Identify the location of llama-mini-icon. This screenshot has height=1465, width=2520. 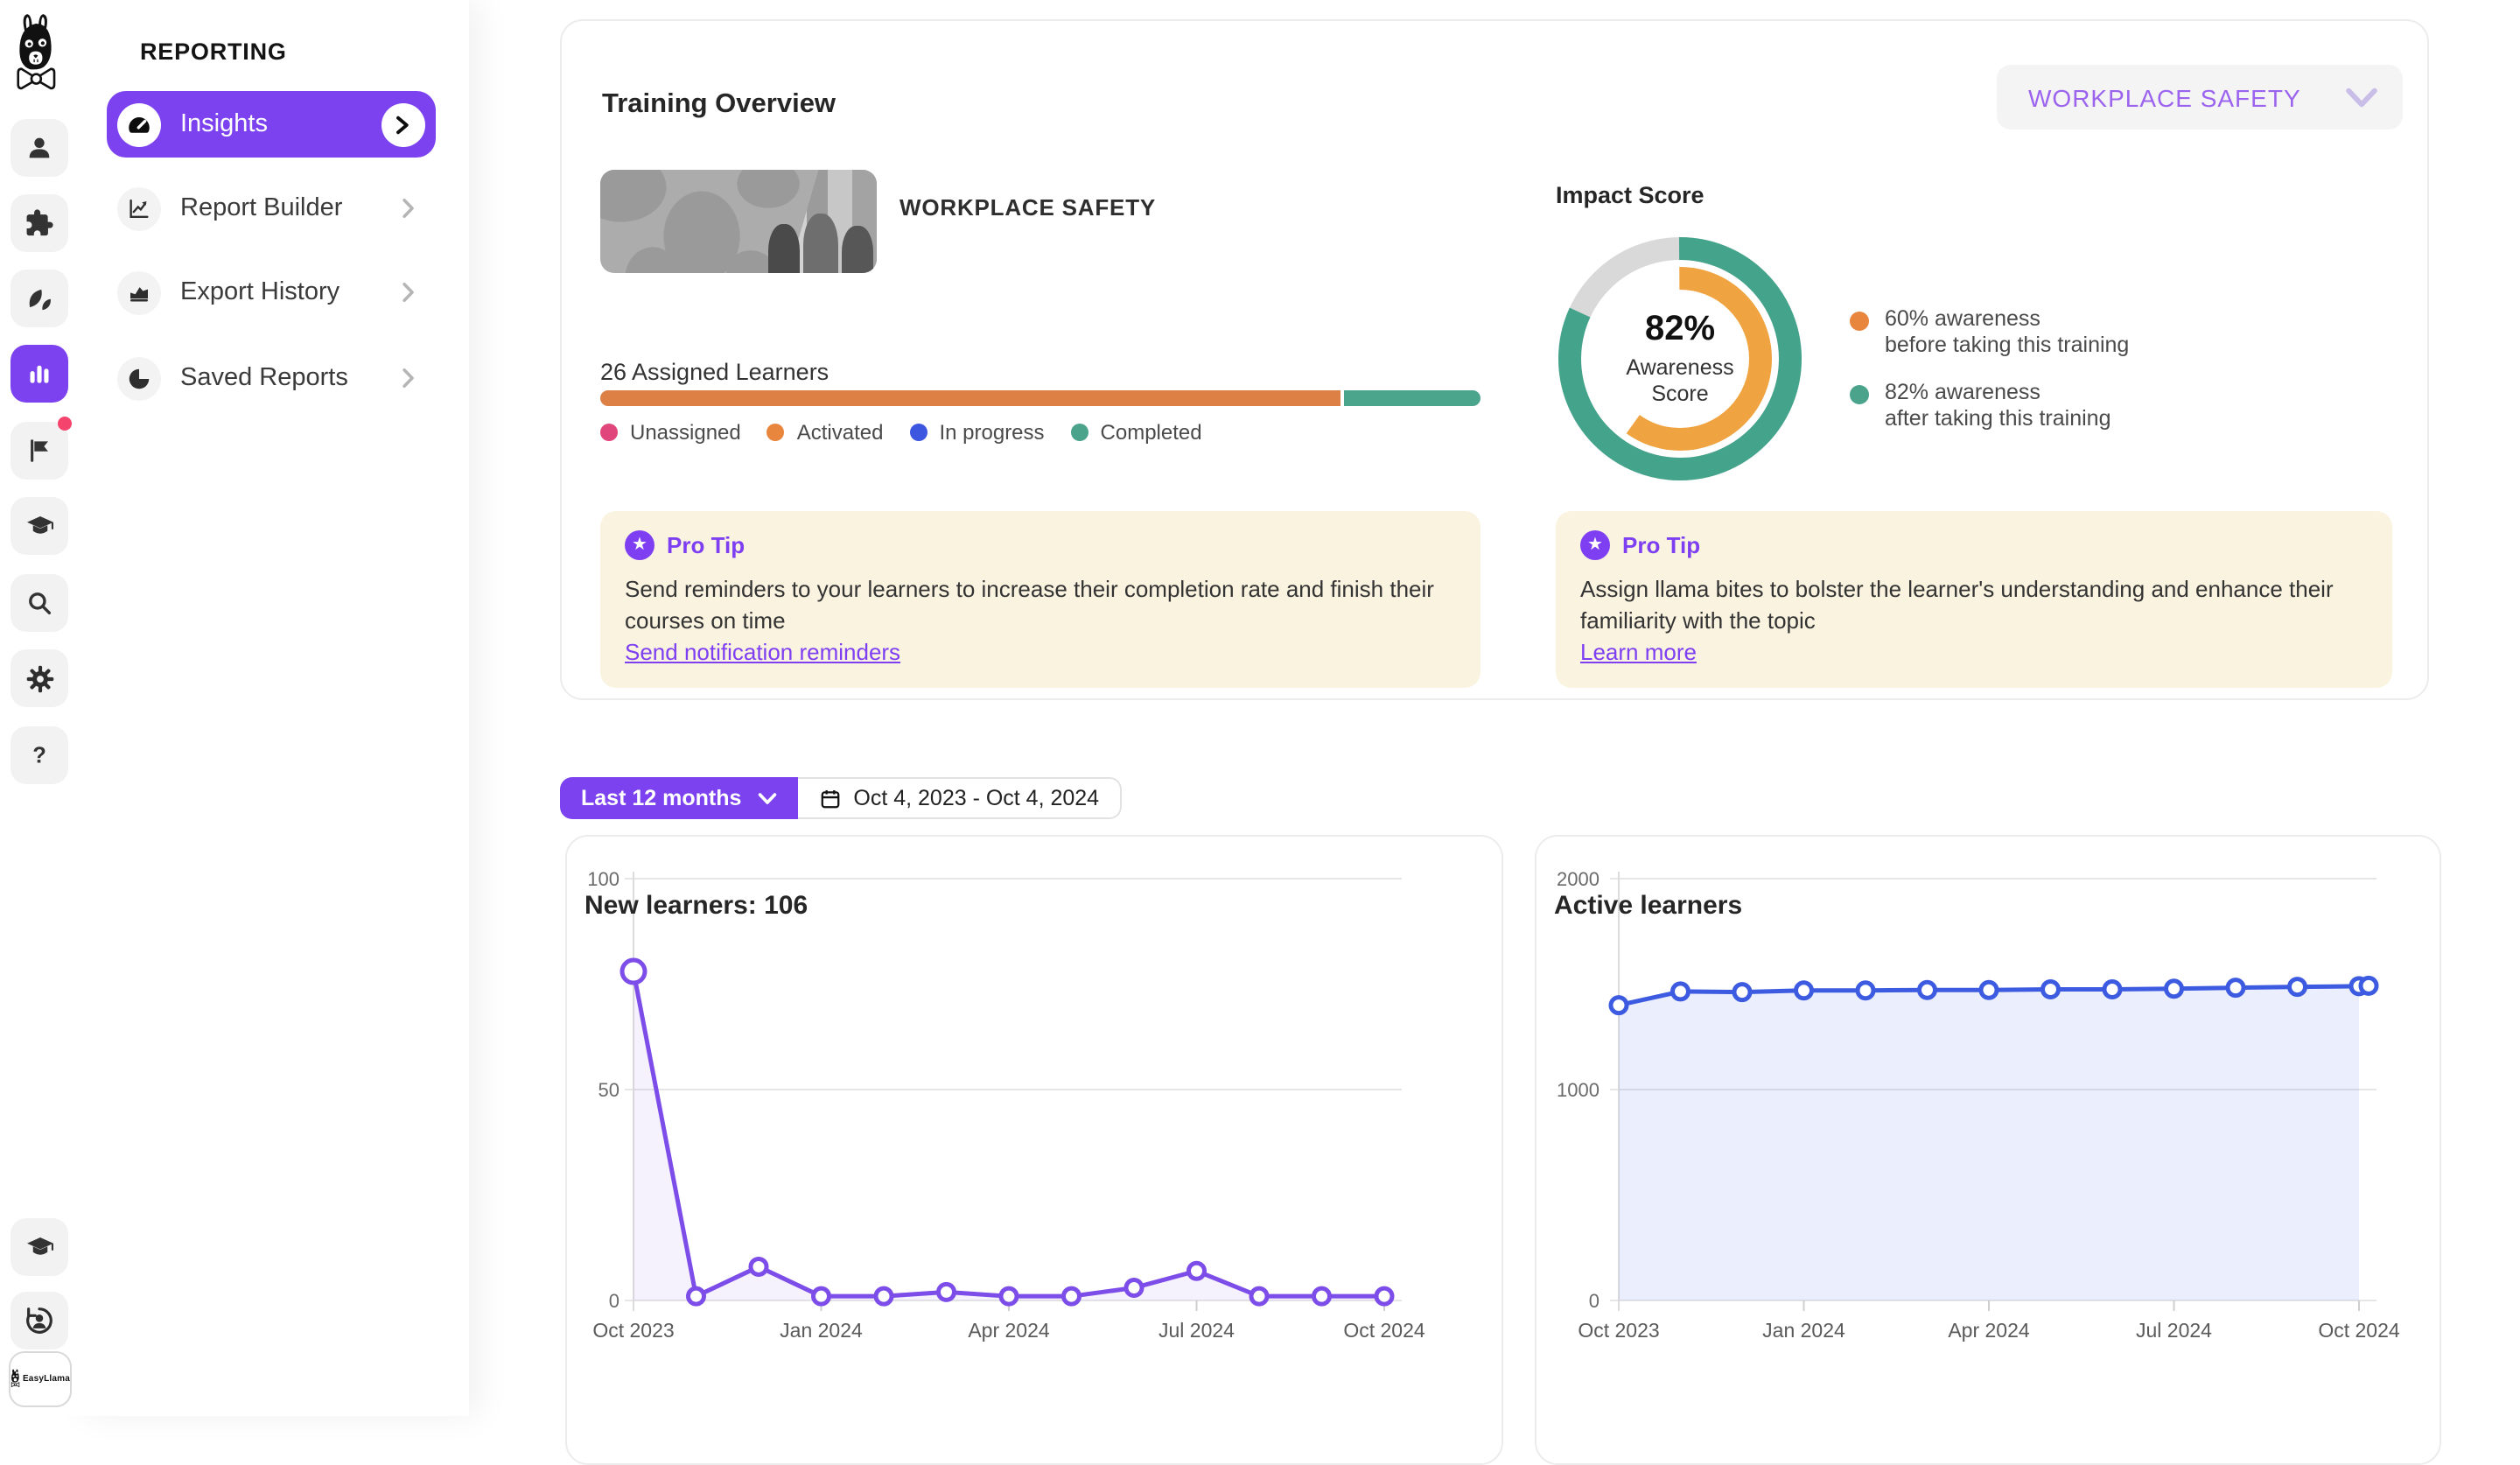
(15, 1378).